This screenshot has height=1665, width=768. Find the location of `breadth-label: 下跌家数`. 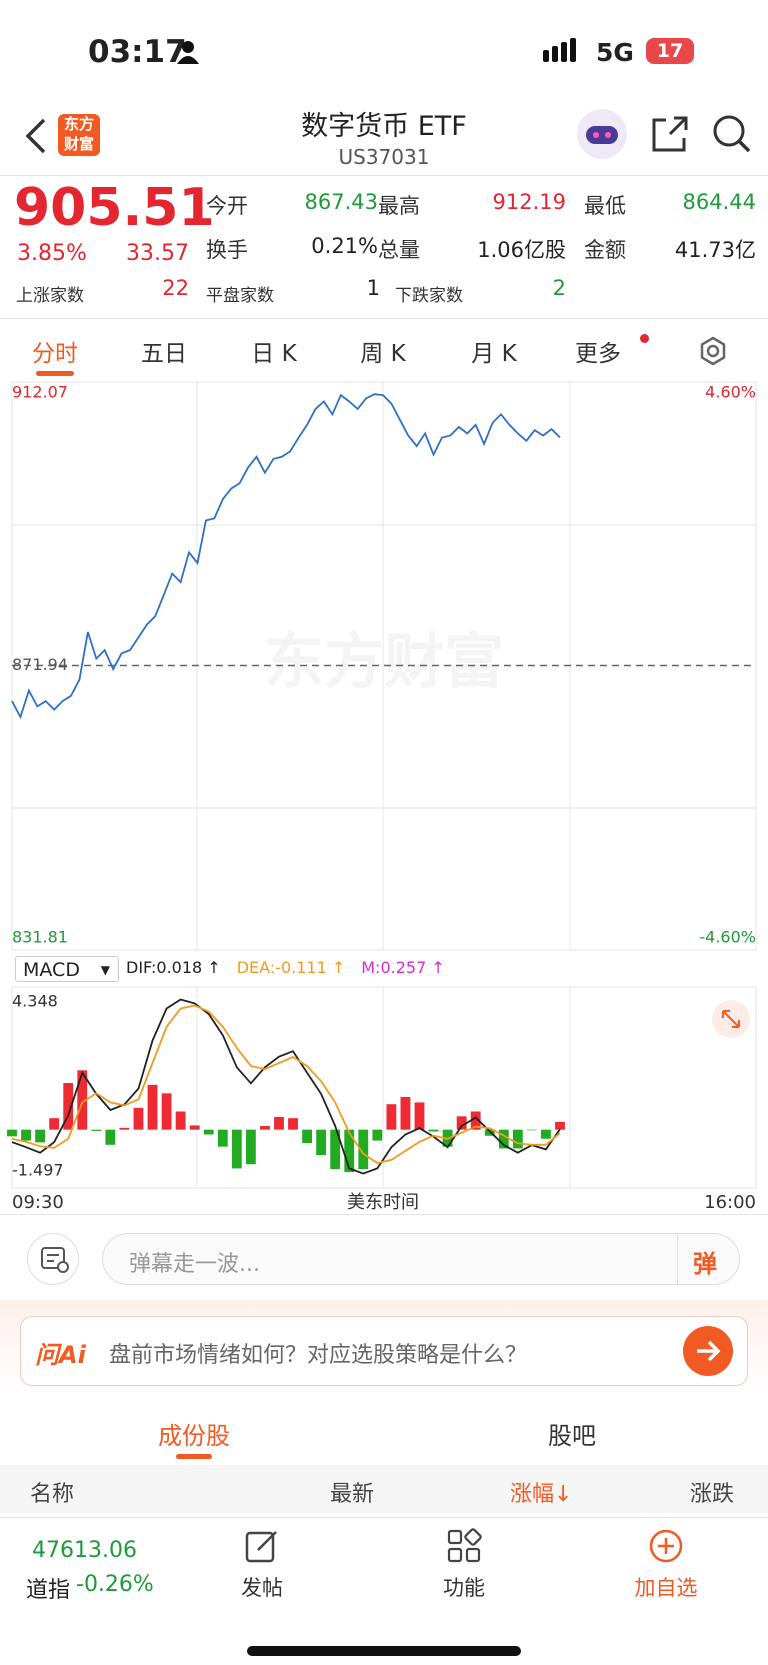

breadth-label: 下跌家数 is located at coordinates (429, 296).